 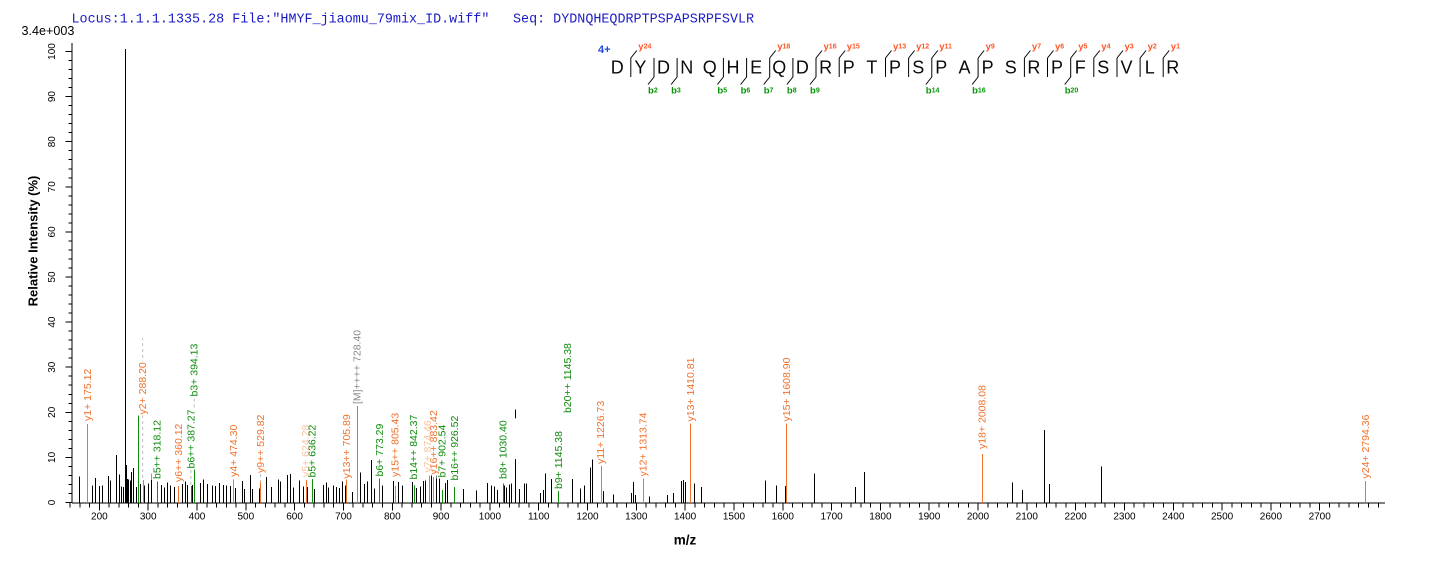 I want to click on svg-text: 1800, so click(x=880, y=517).